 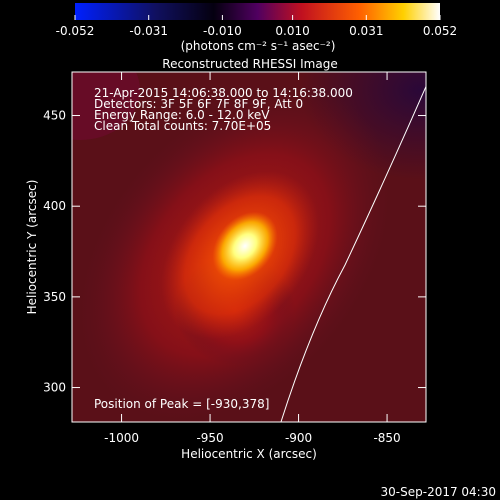 I want to click on colorbar-tick-label: 0.052, so click(x=440, y=31).